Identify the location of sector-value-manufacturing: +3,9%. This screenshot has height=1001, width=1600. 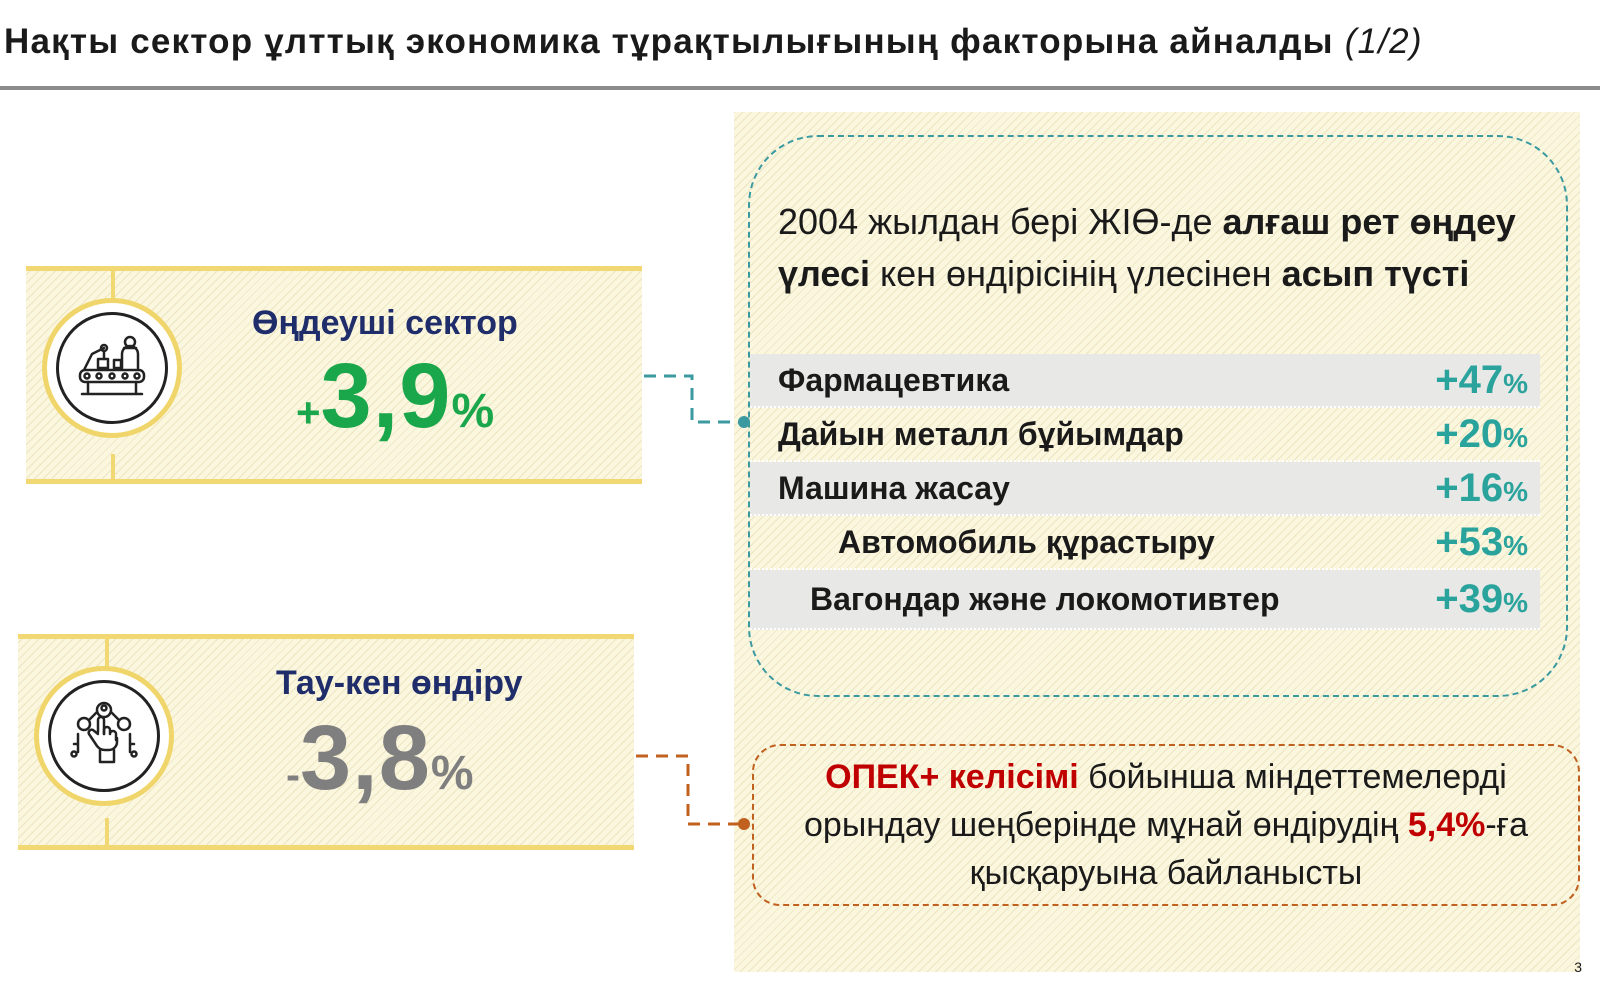
(395, 396).